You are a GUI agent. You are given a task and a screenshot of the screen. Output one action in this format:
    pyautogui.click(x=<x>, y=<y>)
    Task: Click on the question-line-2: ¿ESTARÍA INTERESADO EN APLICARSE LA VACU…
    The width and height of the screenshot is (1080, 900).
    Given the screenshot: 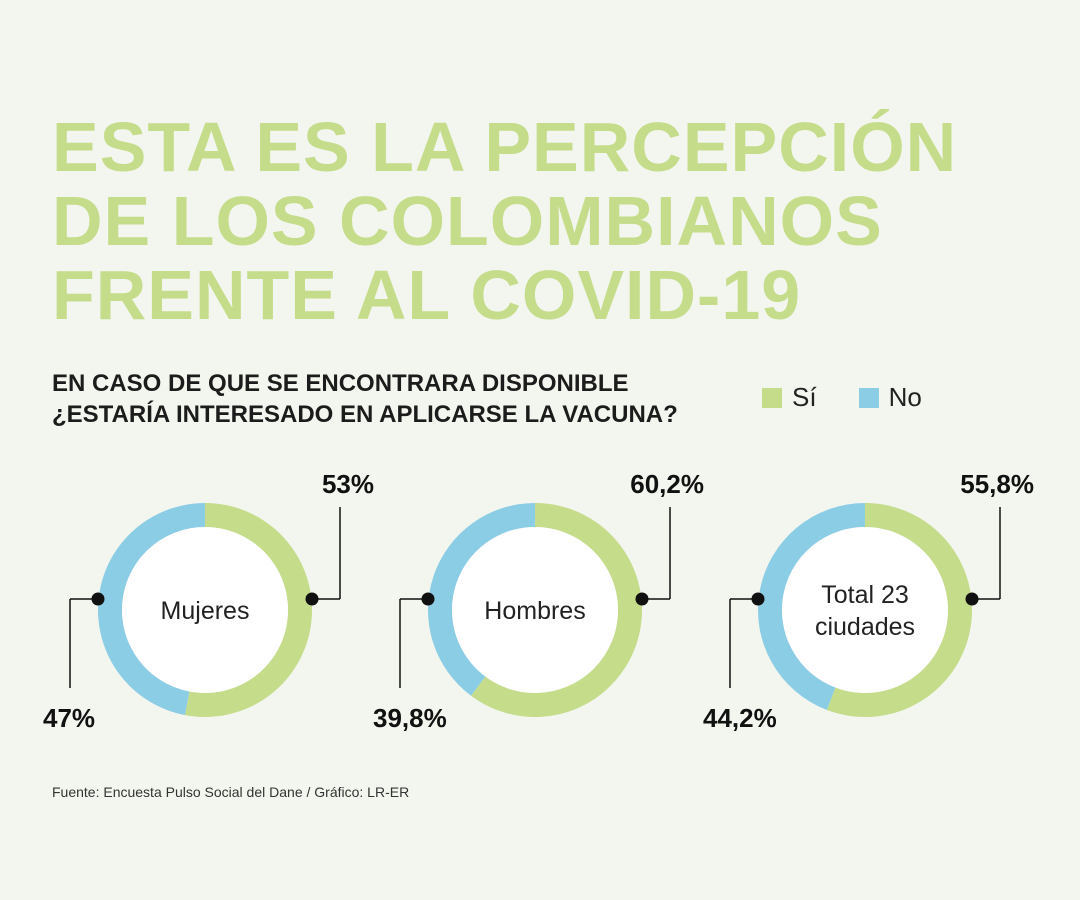 What is the action you would take?
    pyautogui.click(x=365, y=414)
    